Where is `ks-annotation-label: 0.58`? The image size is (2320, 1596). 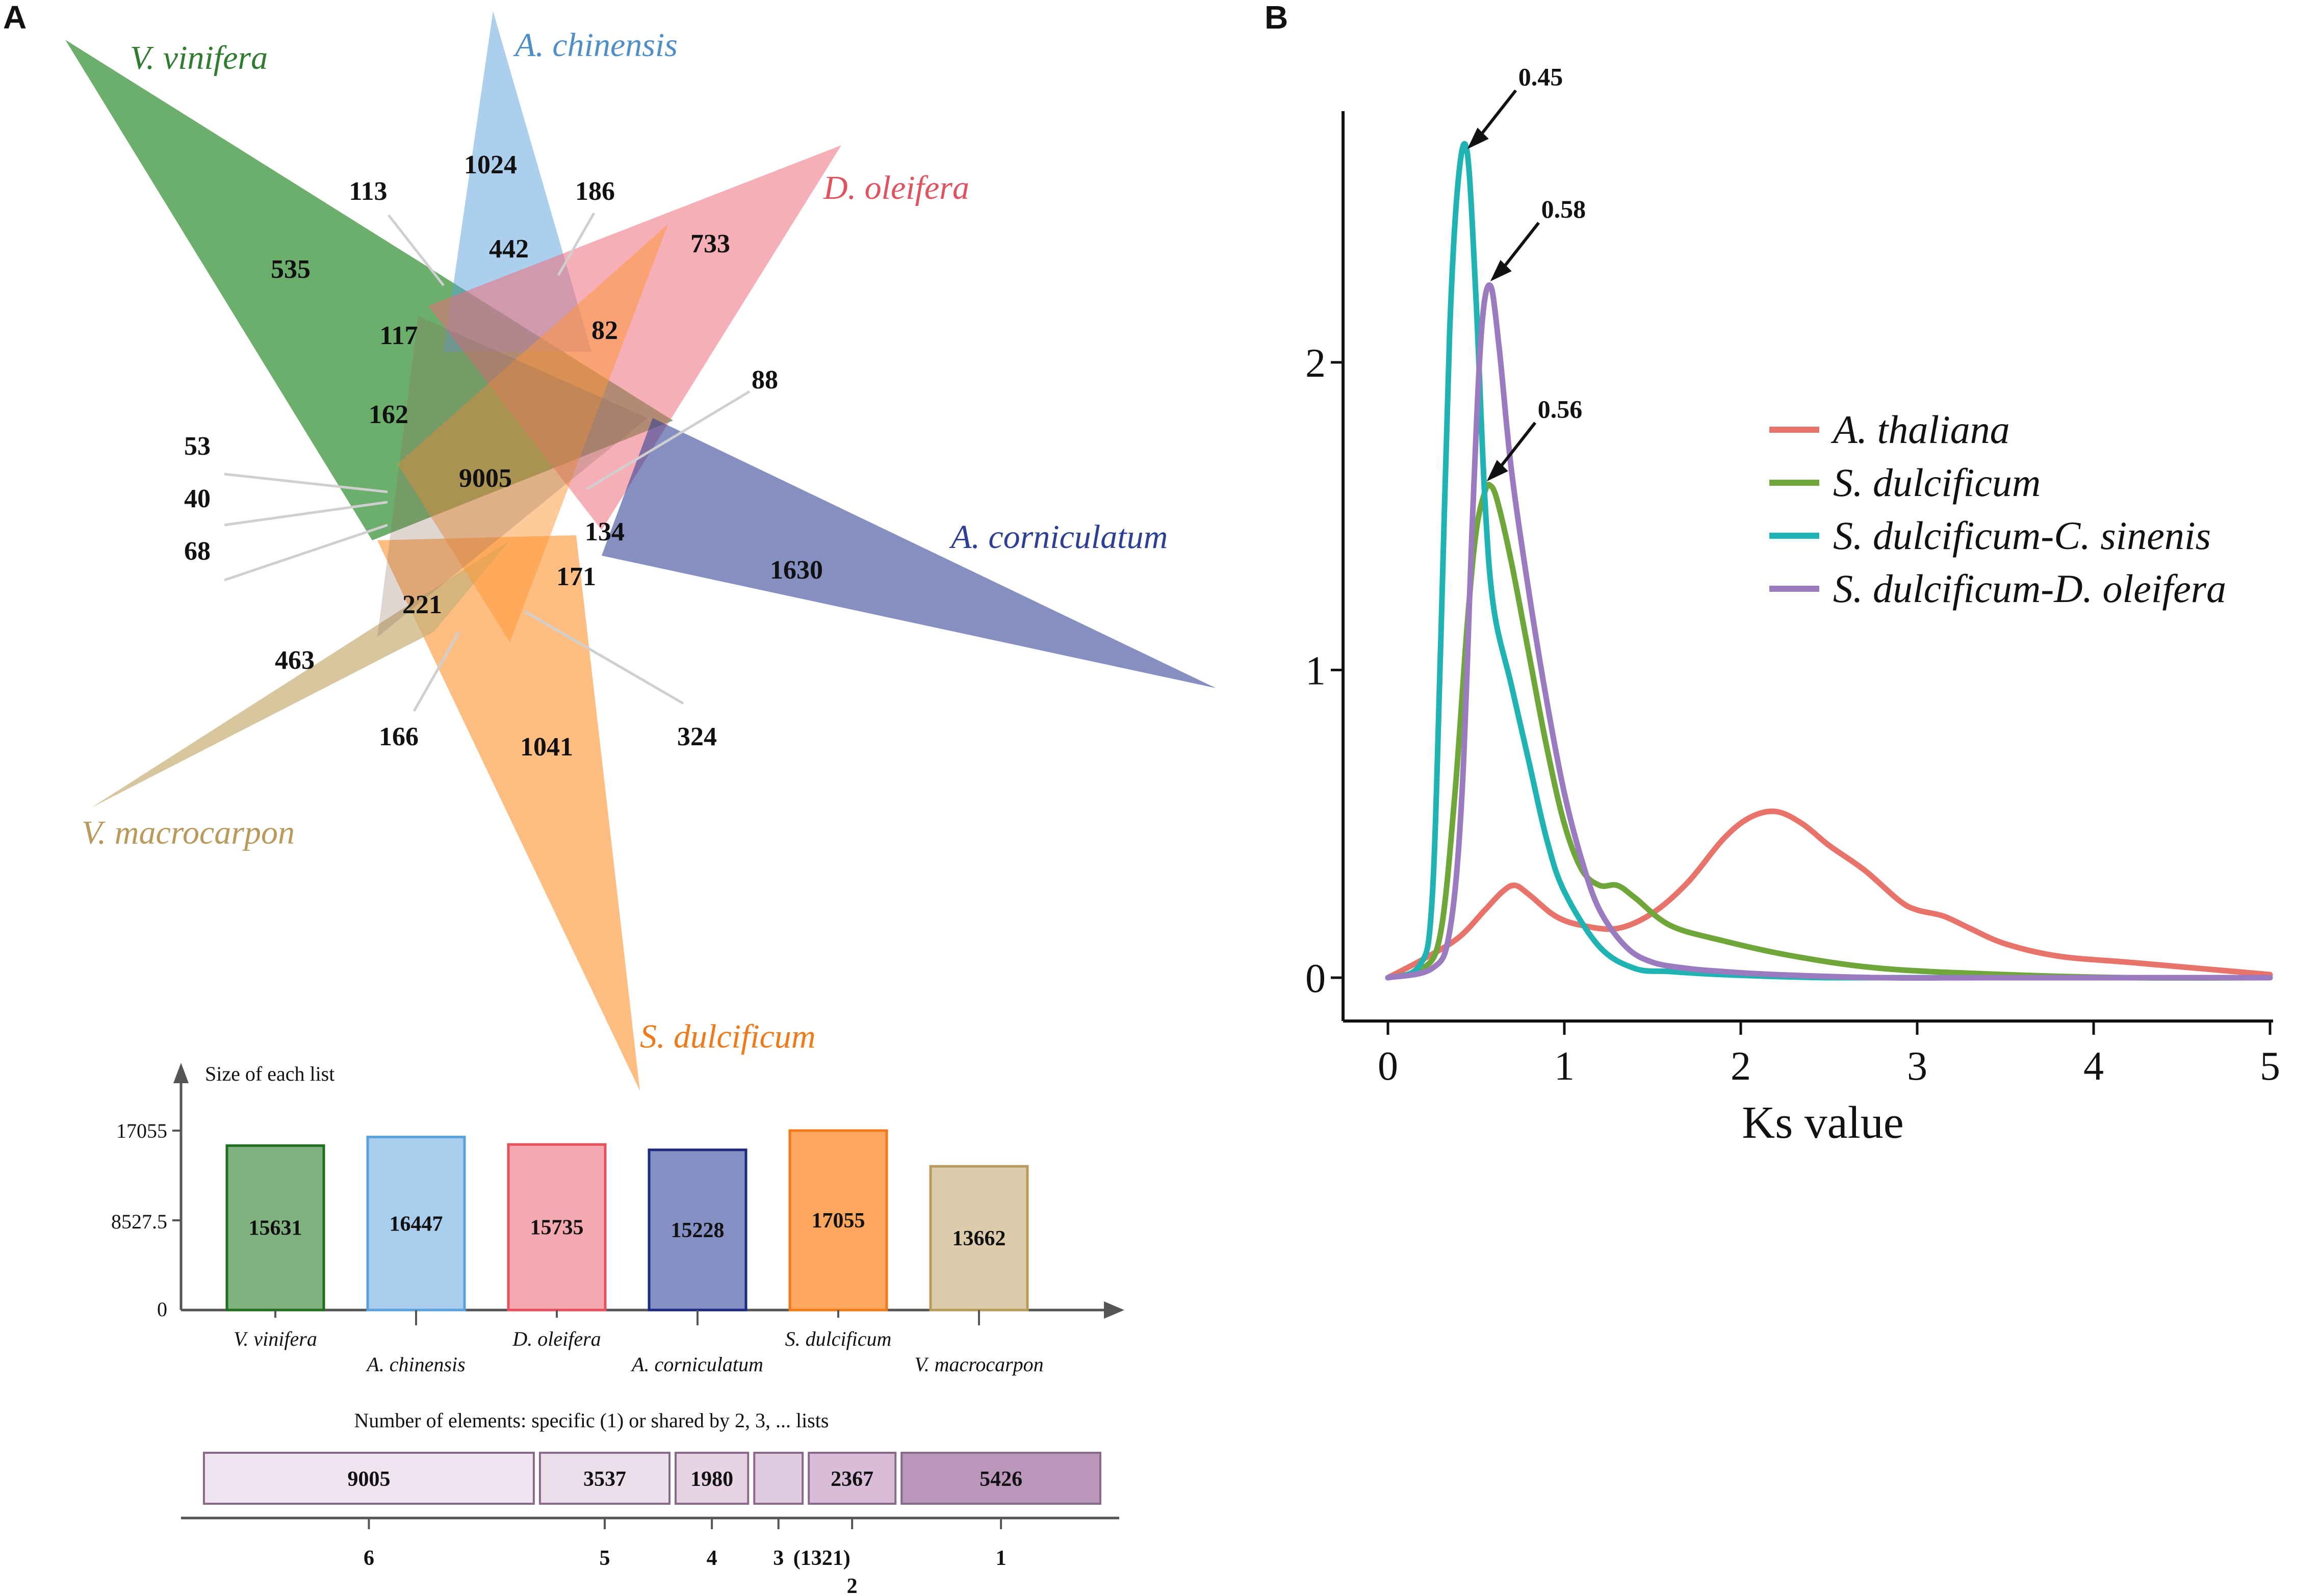
ks-annotation-label: 0.58 is located at coordinates (1563, 209).